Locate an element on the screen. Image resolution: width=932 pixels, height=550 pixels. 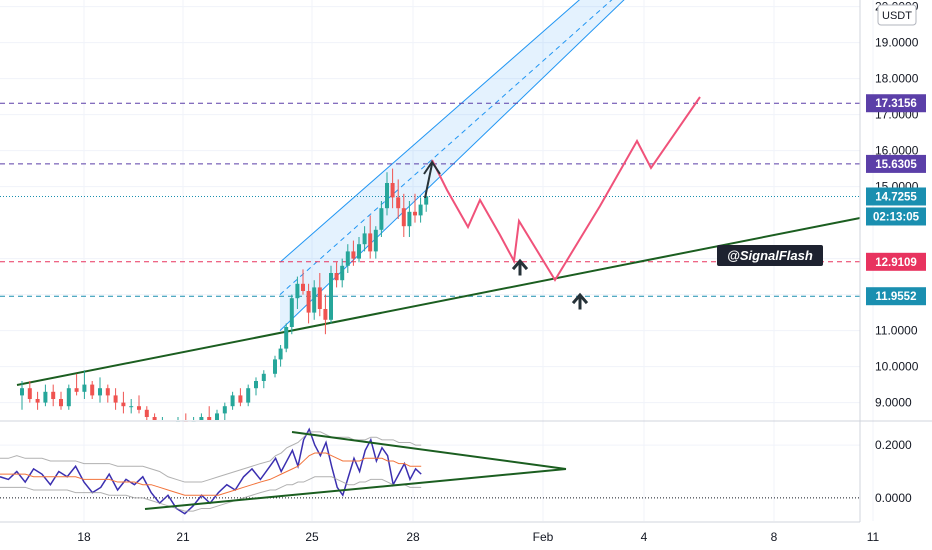
price-tick-label: 9.0000 is located at coordinates (893, 403).